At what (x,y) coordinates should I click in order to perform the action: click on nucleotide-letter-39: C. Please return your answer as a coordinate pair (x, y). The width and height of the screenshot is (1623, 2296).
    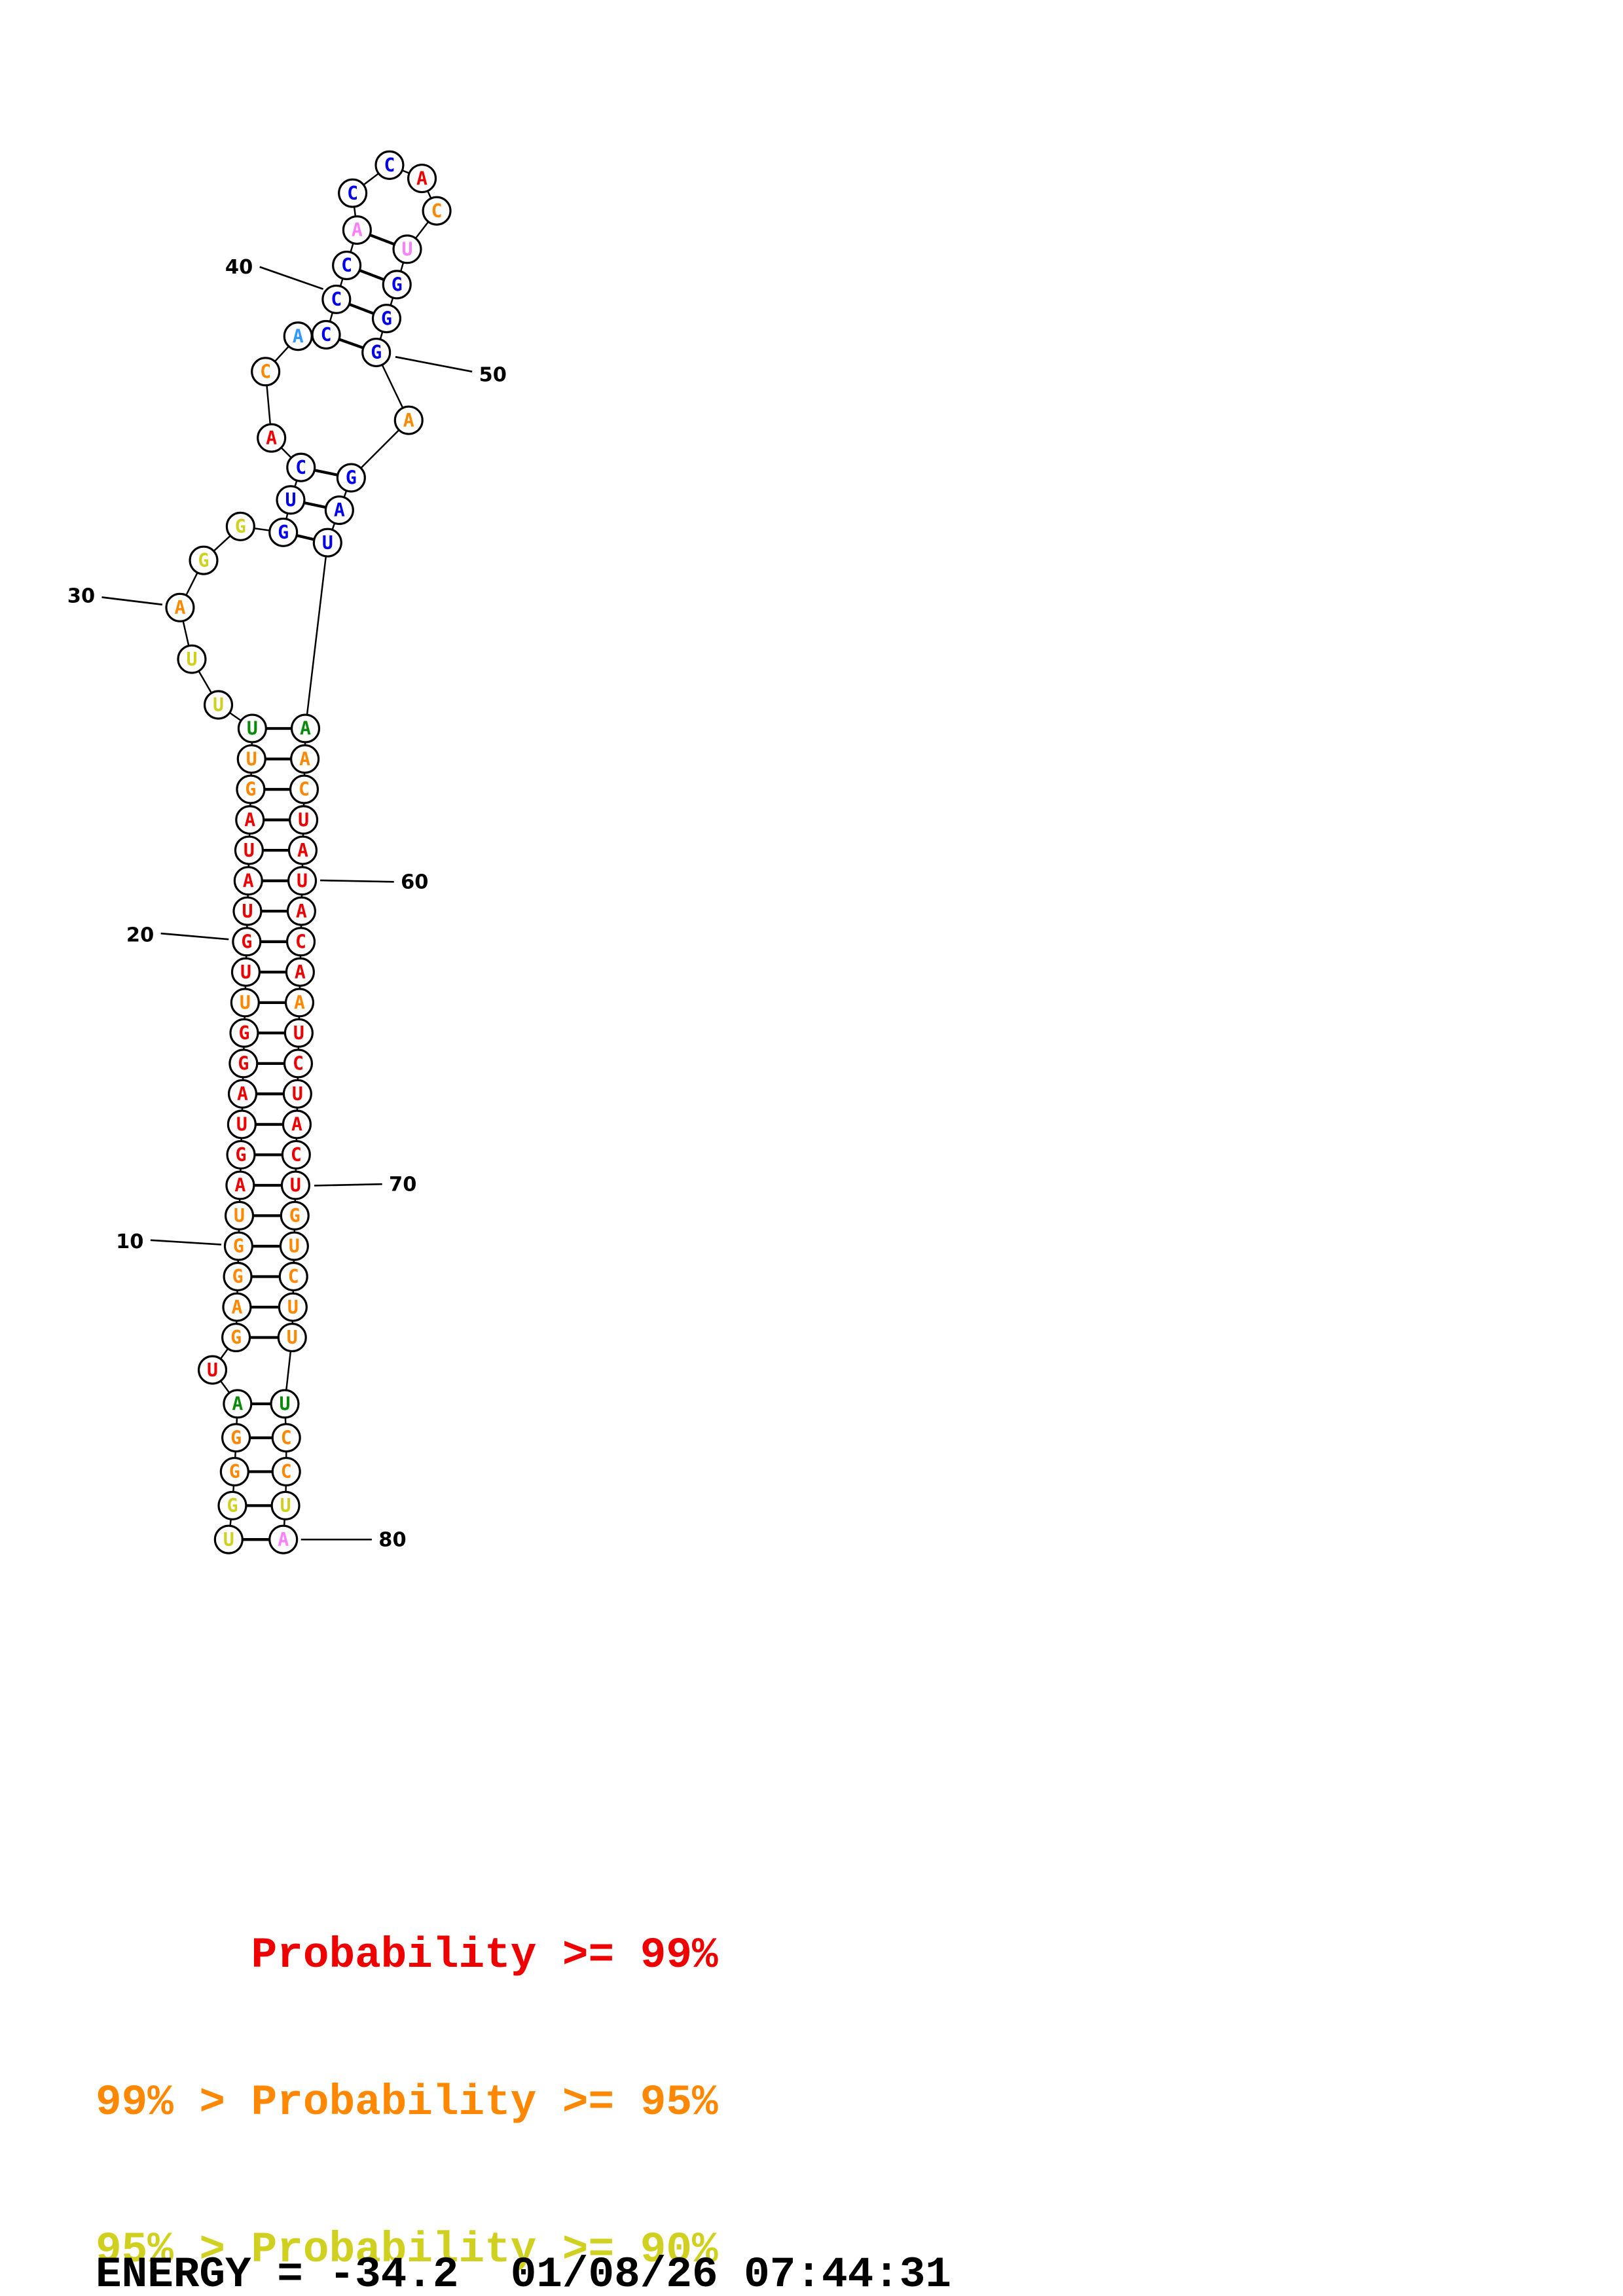
    Looking at the image, I should click on (326, 335).